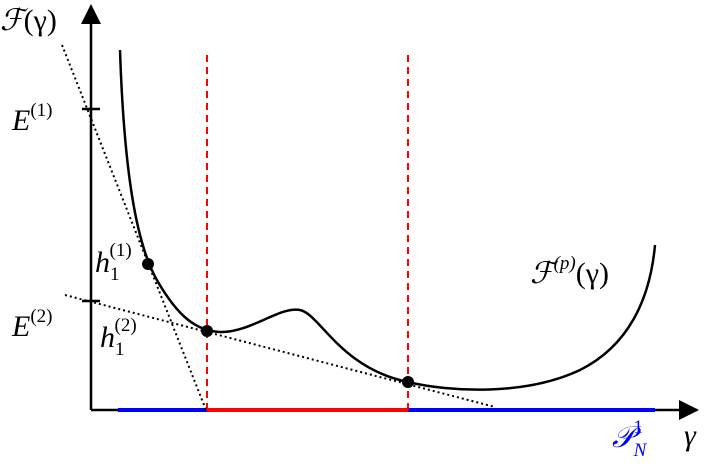 The height and width of the screenshot is (465, 705). I want to click on e2-label: E(2), so click(31, 324).